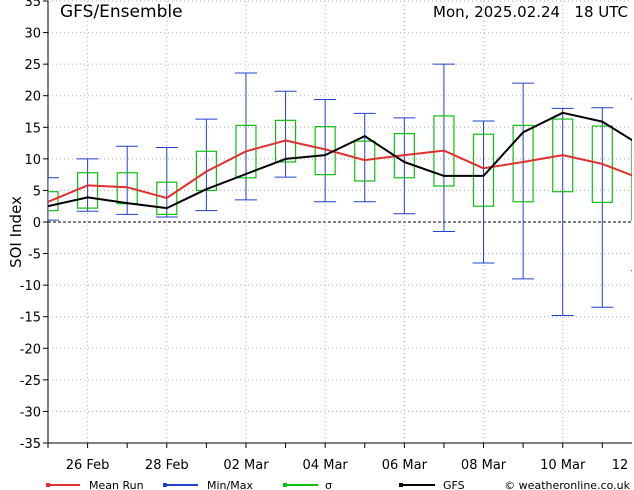 This screenshot has height=490, width=634. What do you see at coordinates (167, 465) in the screenshot?
I see `x-tick-label: 28 Feb` at bounding box center [167, 465].